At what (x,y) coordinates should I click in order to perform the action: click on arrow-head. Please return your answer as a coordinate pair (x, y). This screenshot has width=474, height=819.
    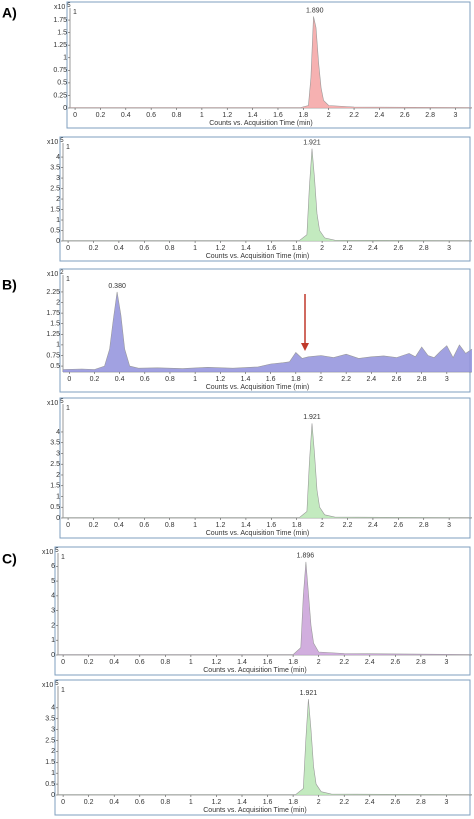
    Looking at the image, I should click on (305, 347).